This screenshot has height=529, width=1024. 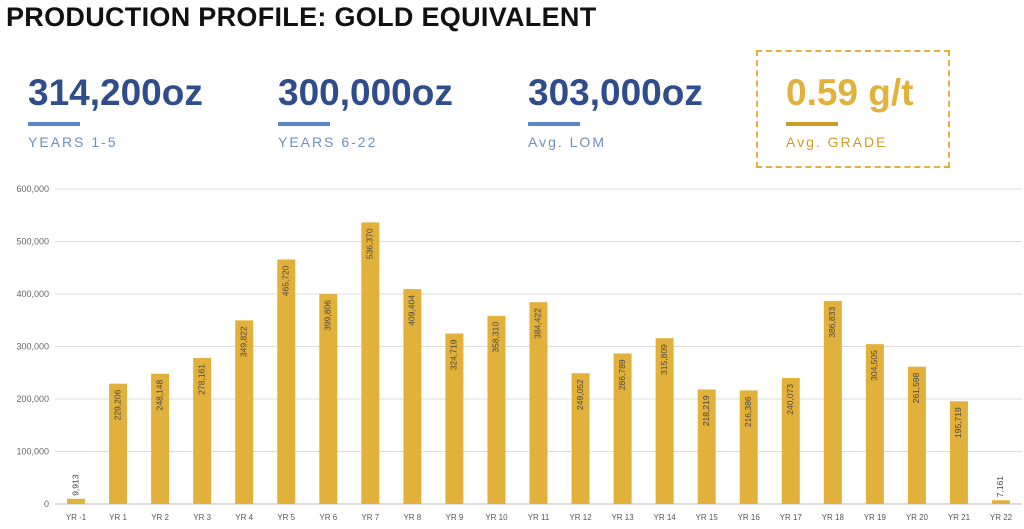 What do you see at coordinates (748, 411) in the screenshot?
I see `data-label: 216,386` at bounding box center [748, 411].